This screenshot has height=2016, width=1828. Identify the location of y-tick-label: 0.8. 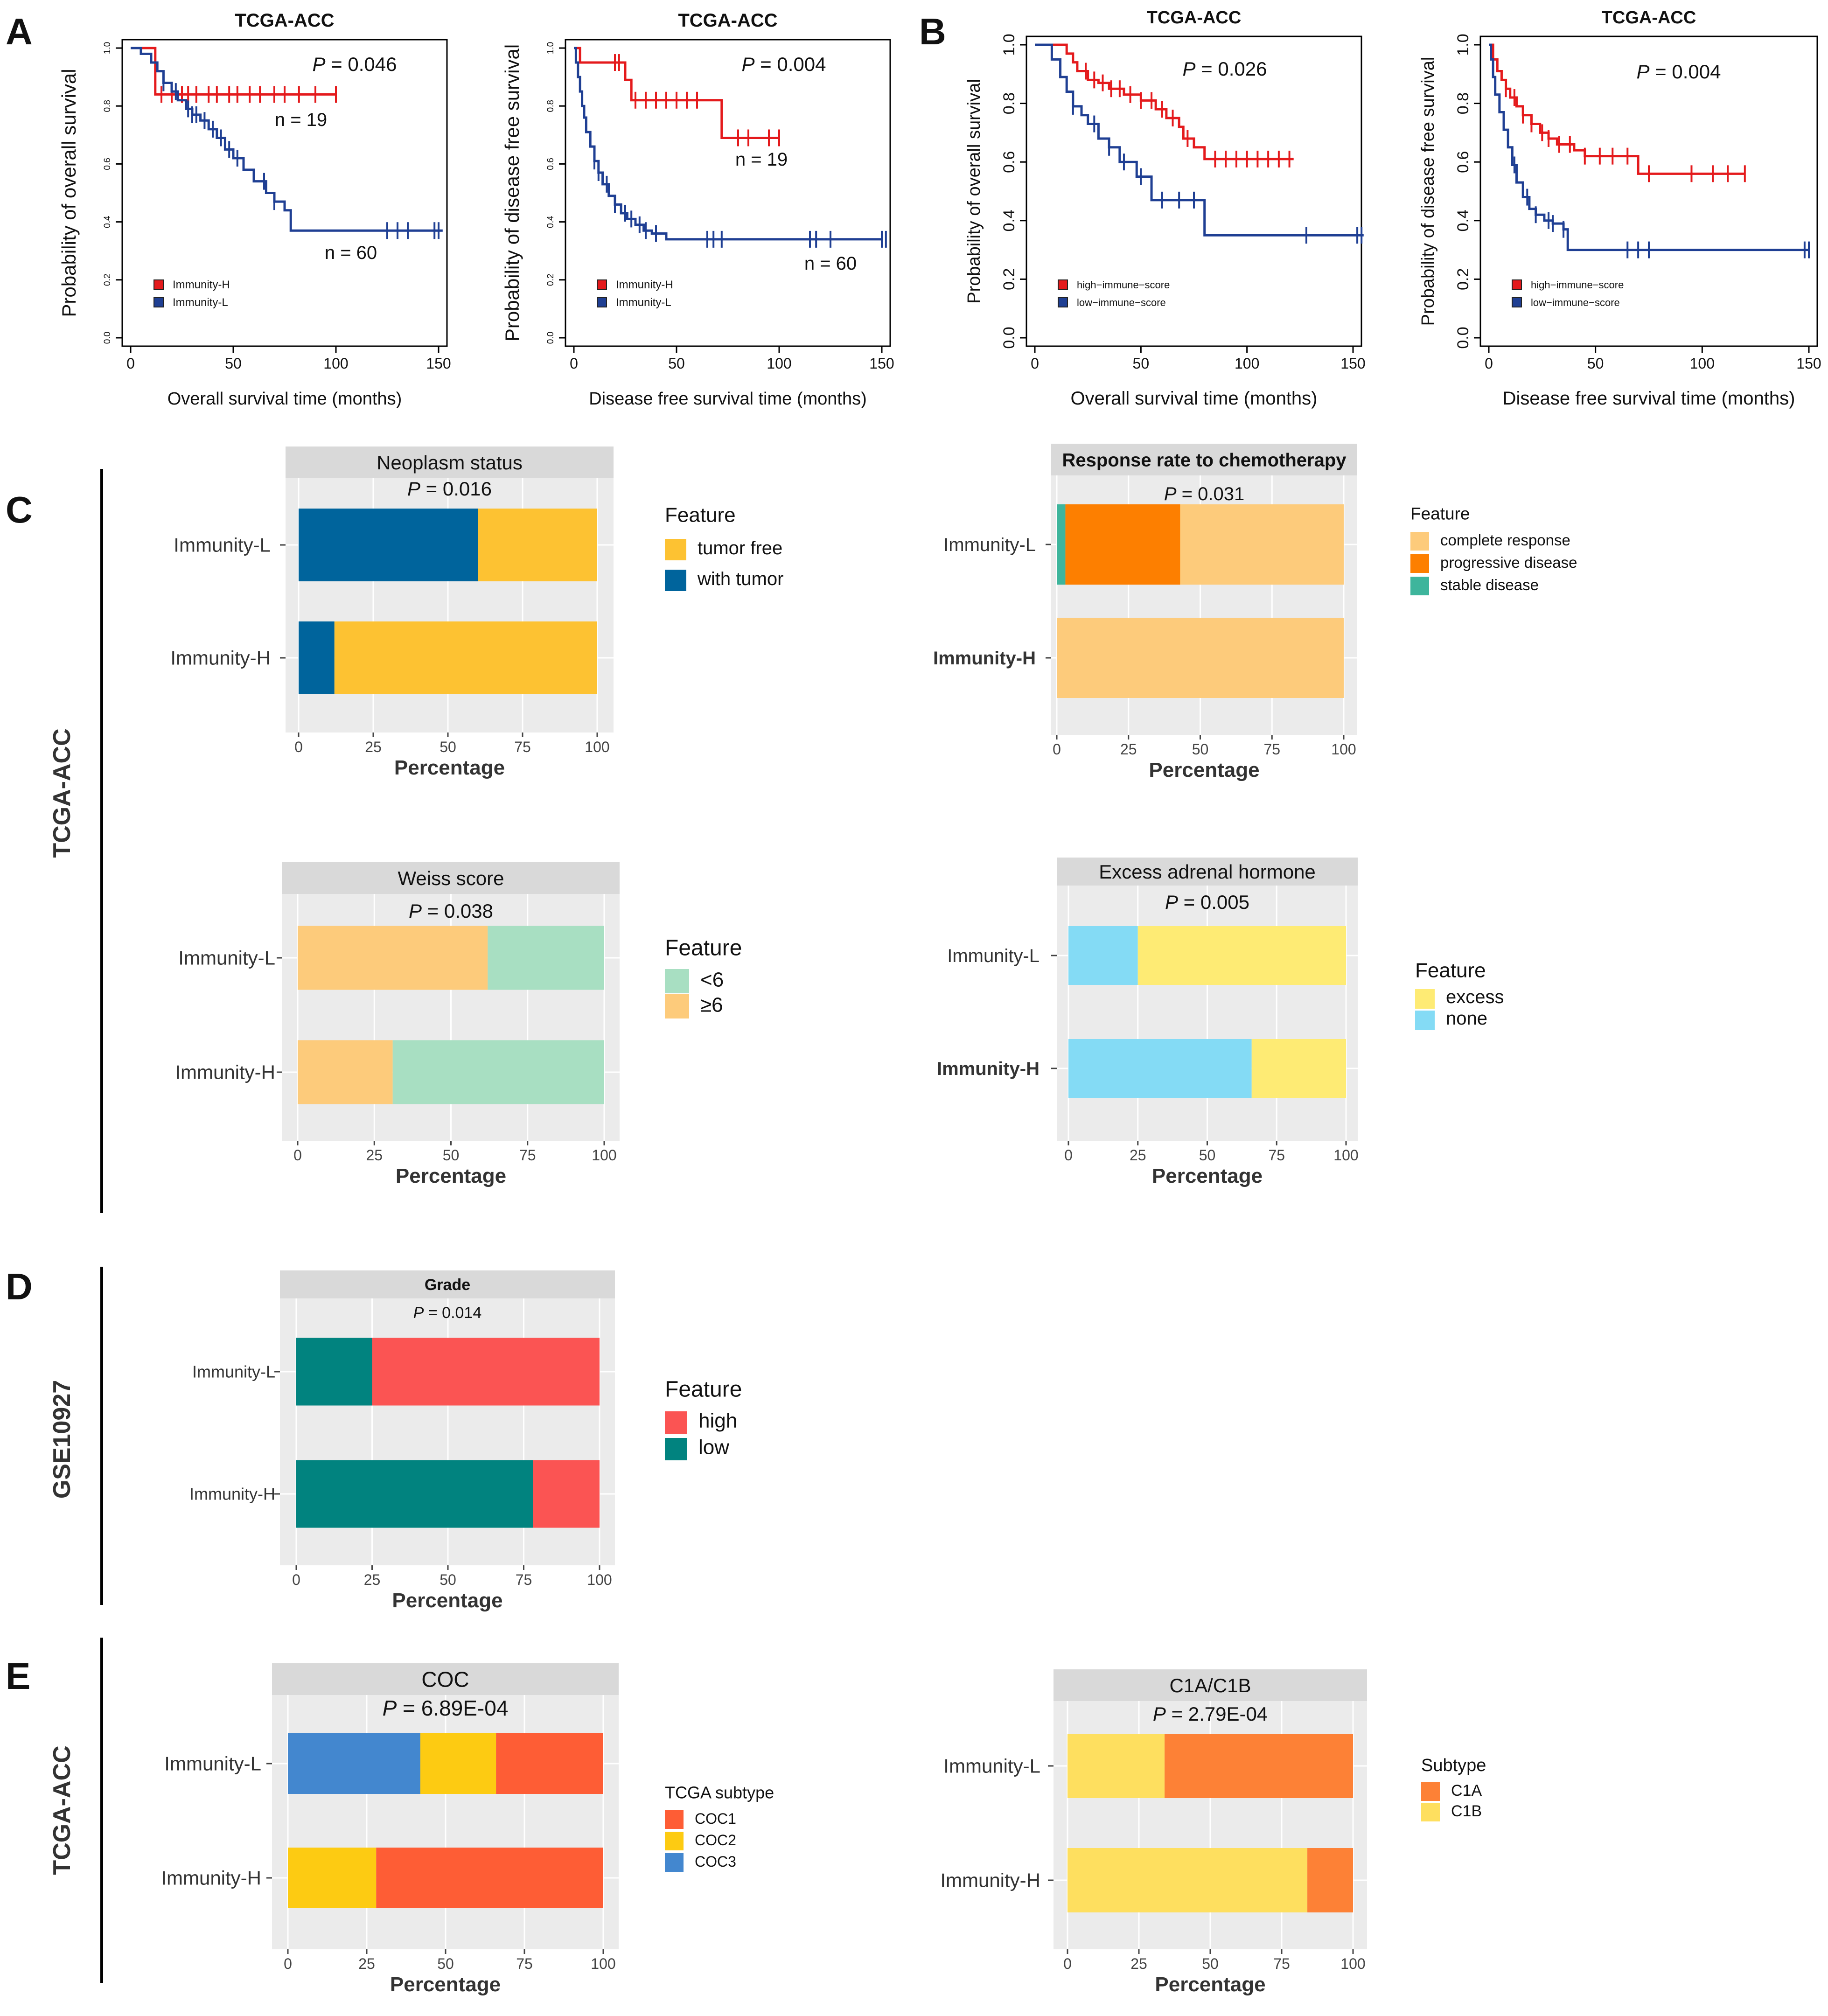
(107, 106).